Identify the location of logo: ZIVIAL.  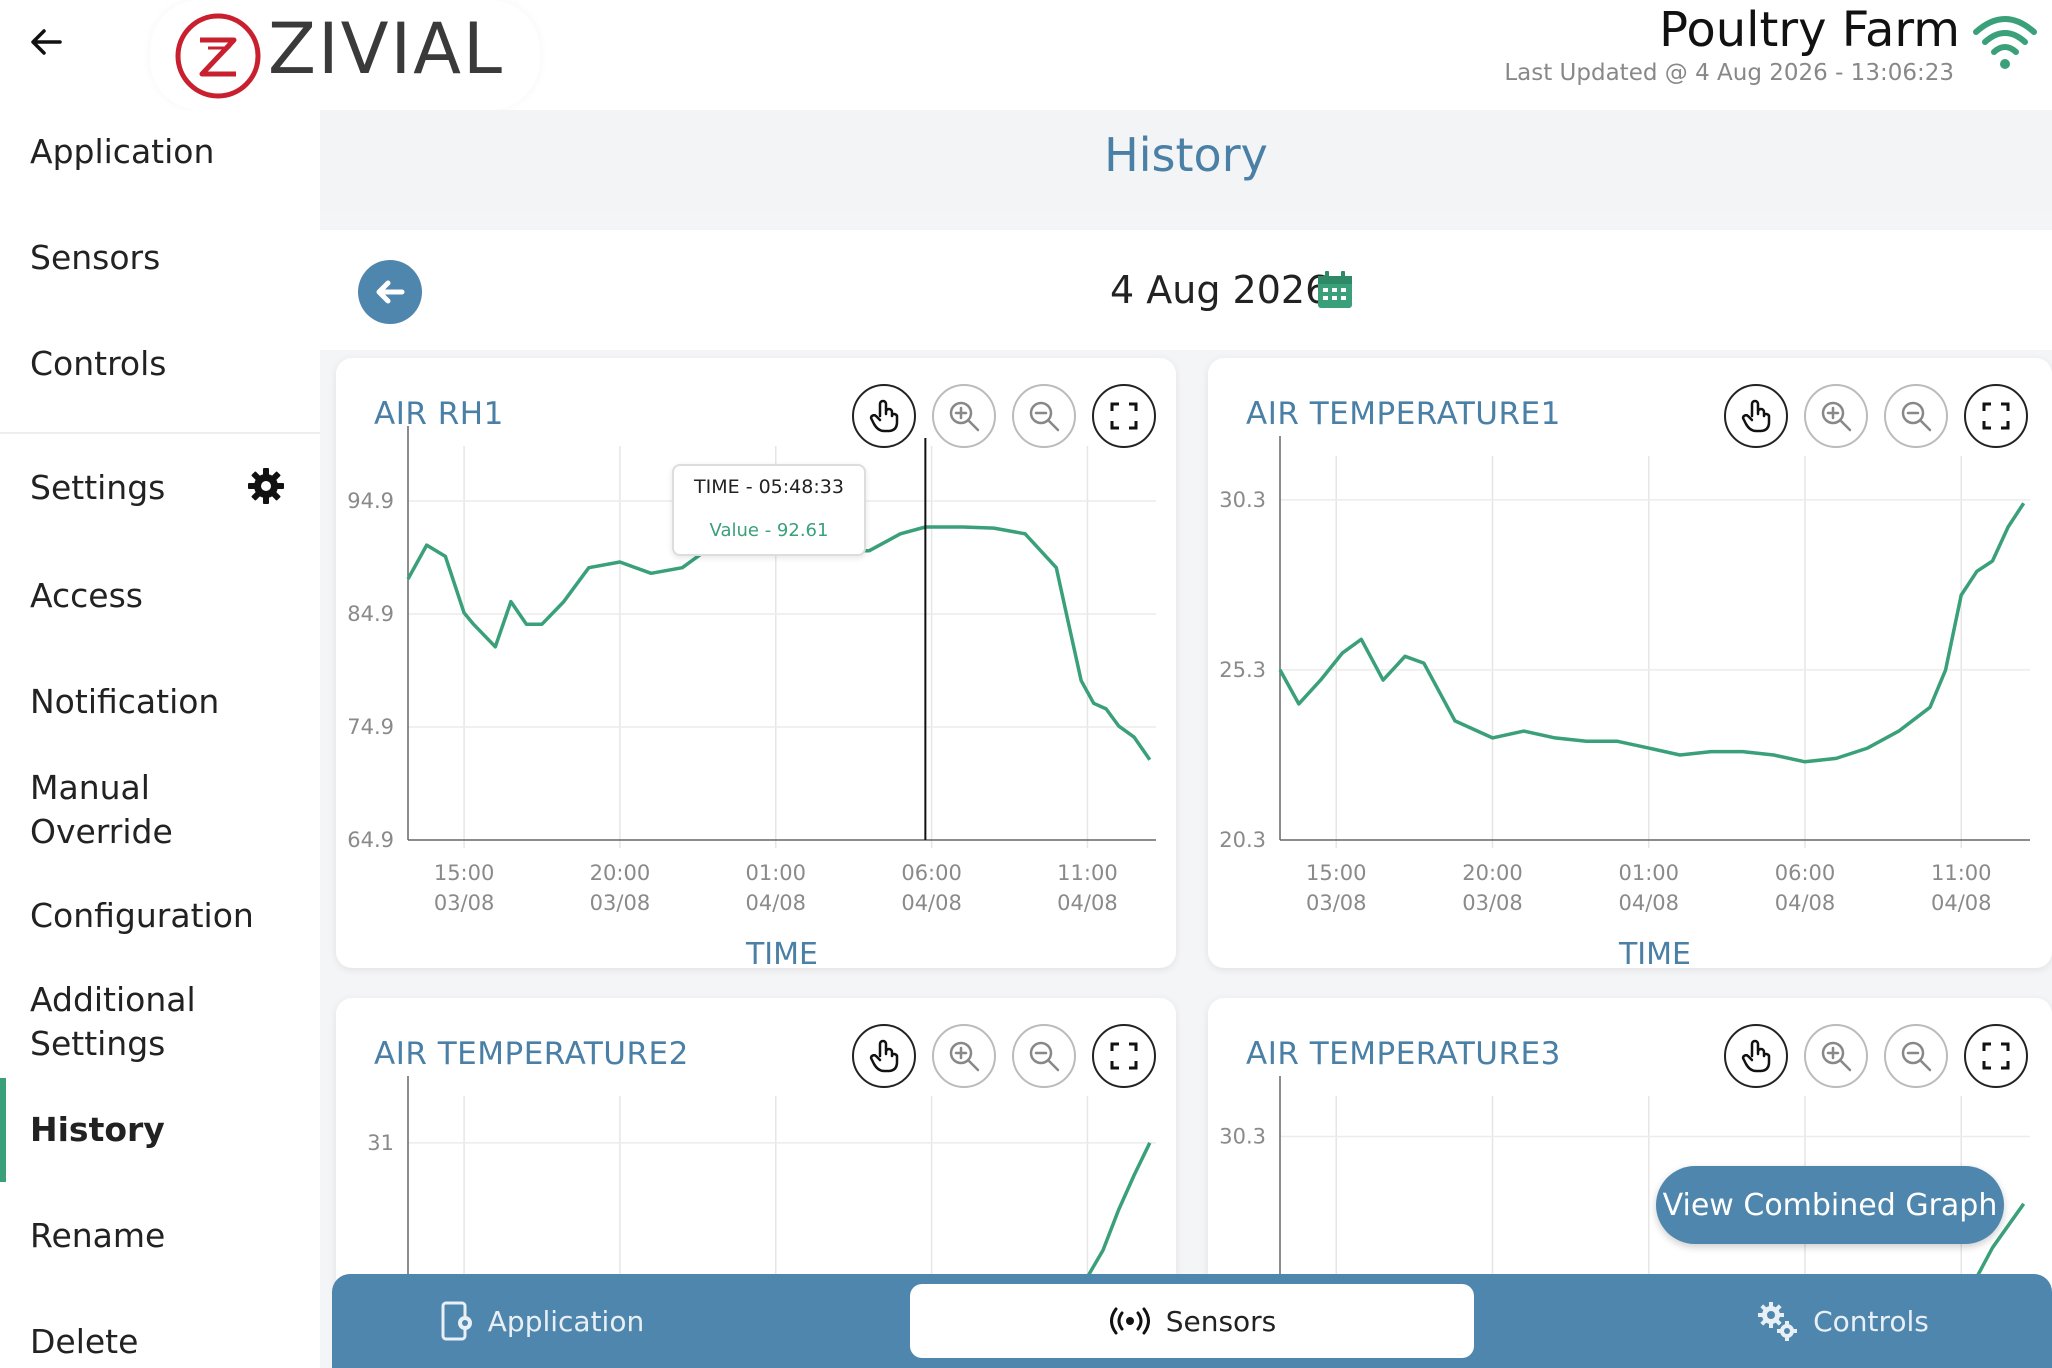
(345, 55).